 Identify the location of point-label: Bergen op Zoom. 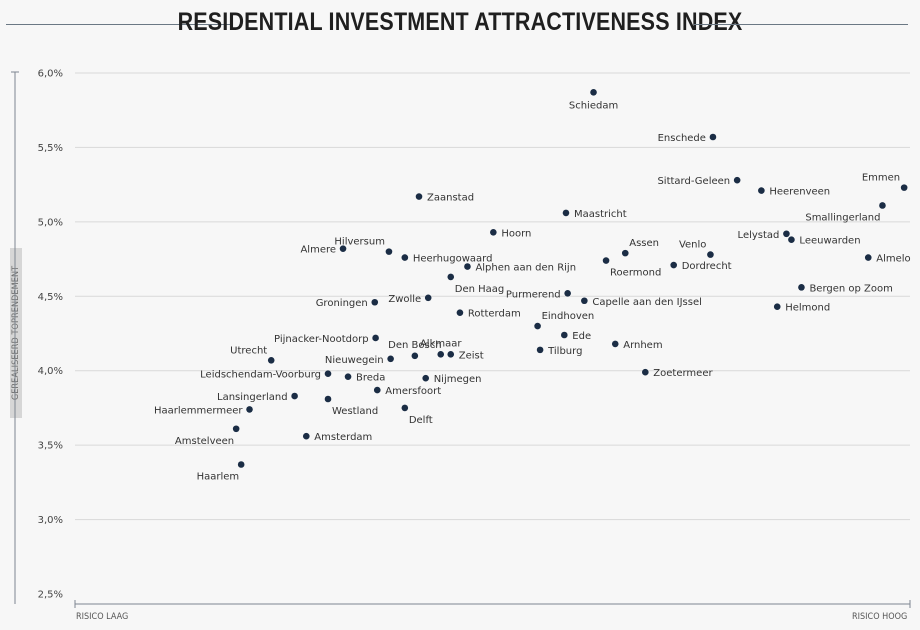
(850, 288).